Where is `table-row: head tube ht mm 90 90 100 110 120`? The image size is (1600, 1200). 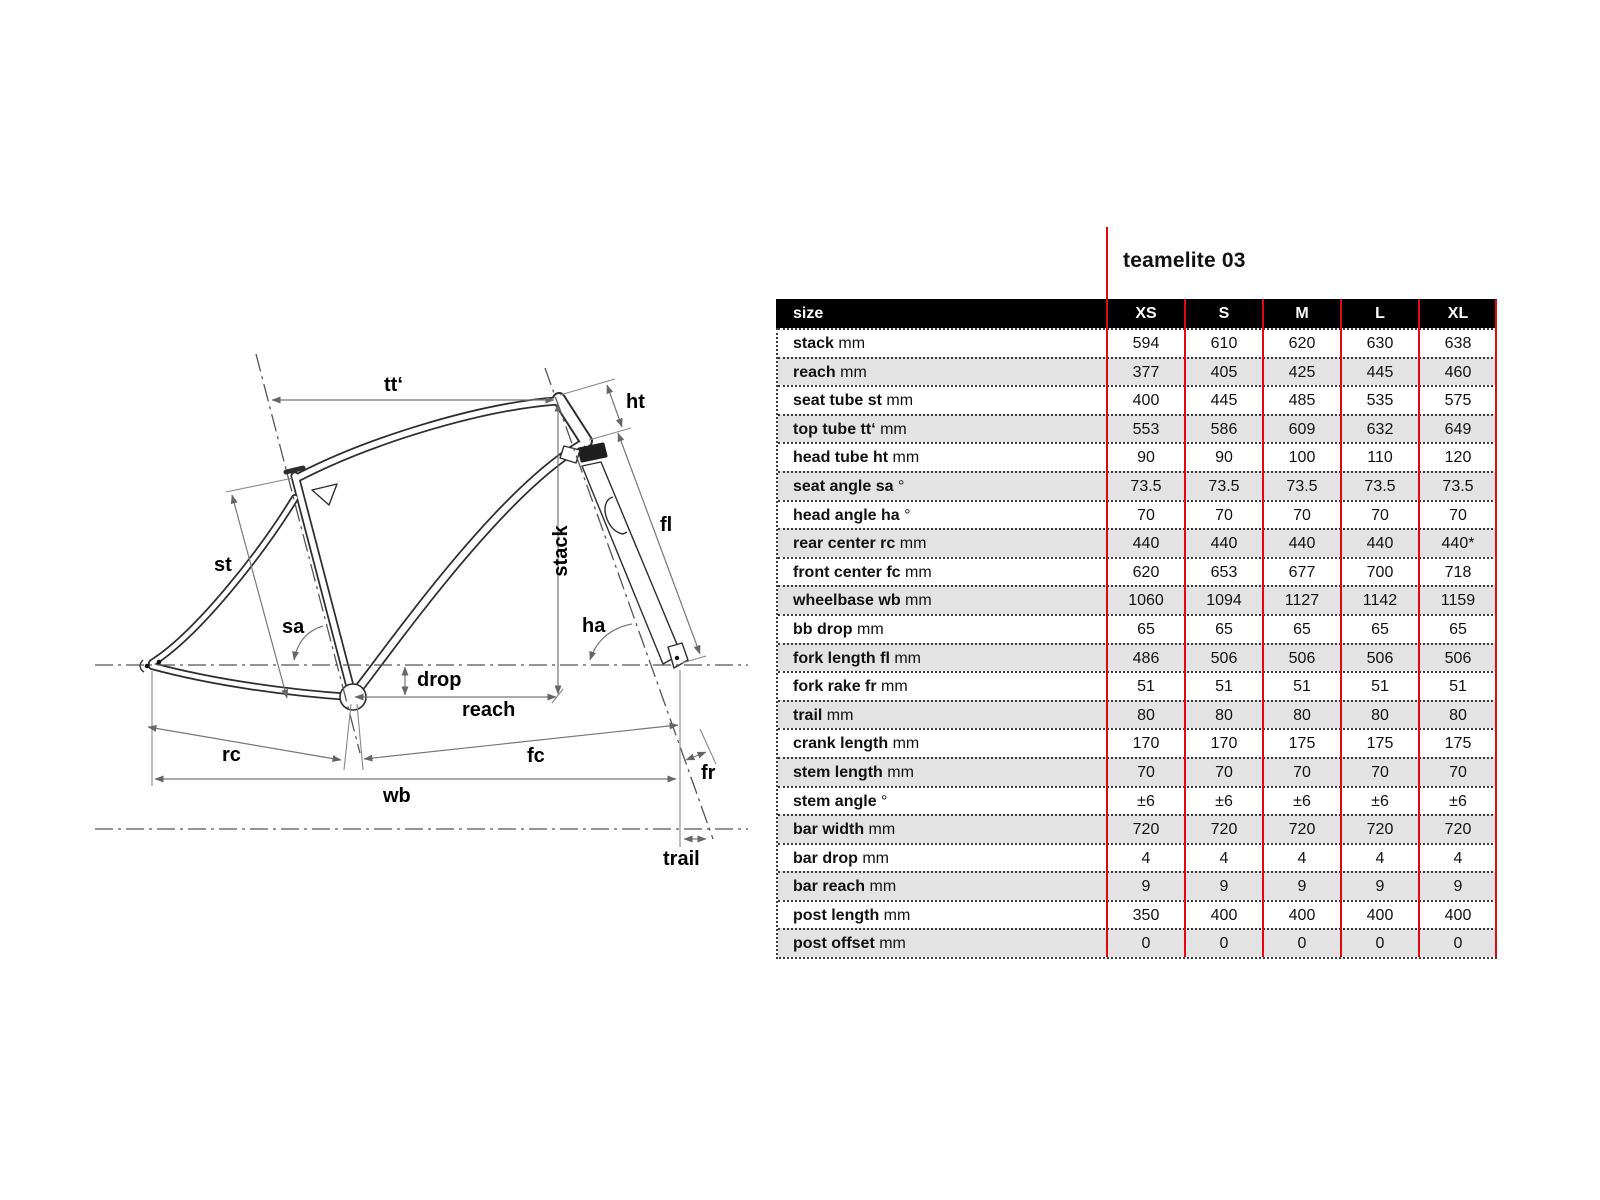
table-row: head tube ht mm 90 90 100 110 120 is located at coordinates (1137, 456).